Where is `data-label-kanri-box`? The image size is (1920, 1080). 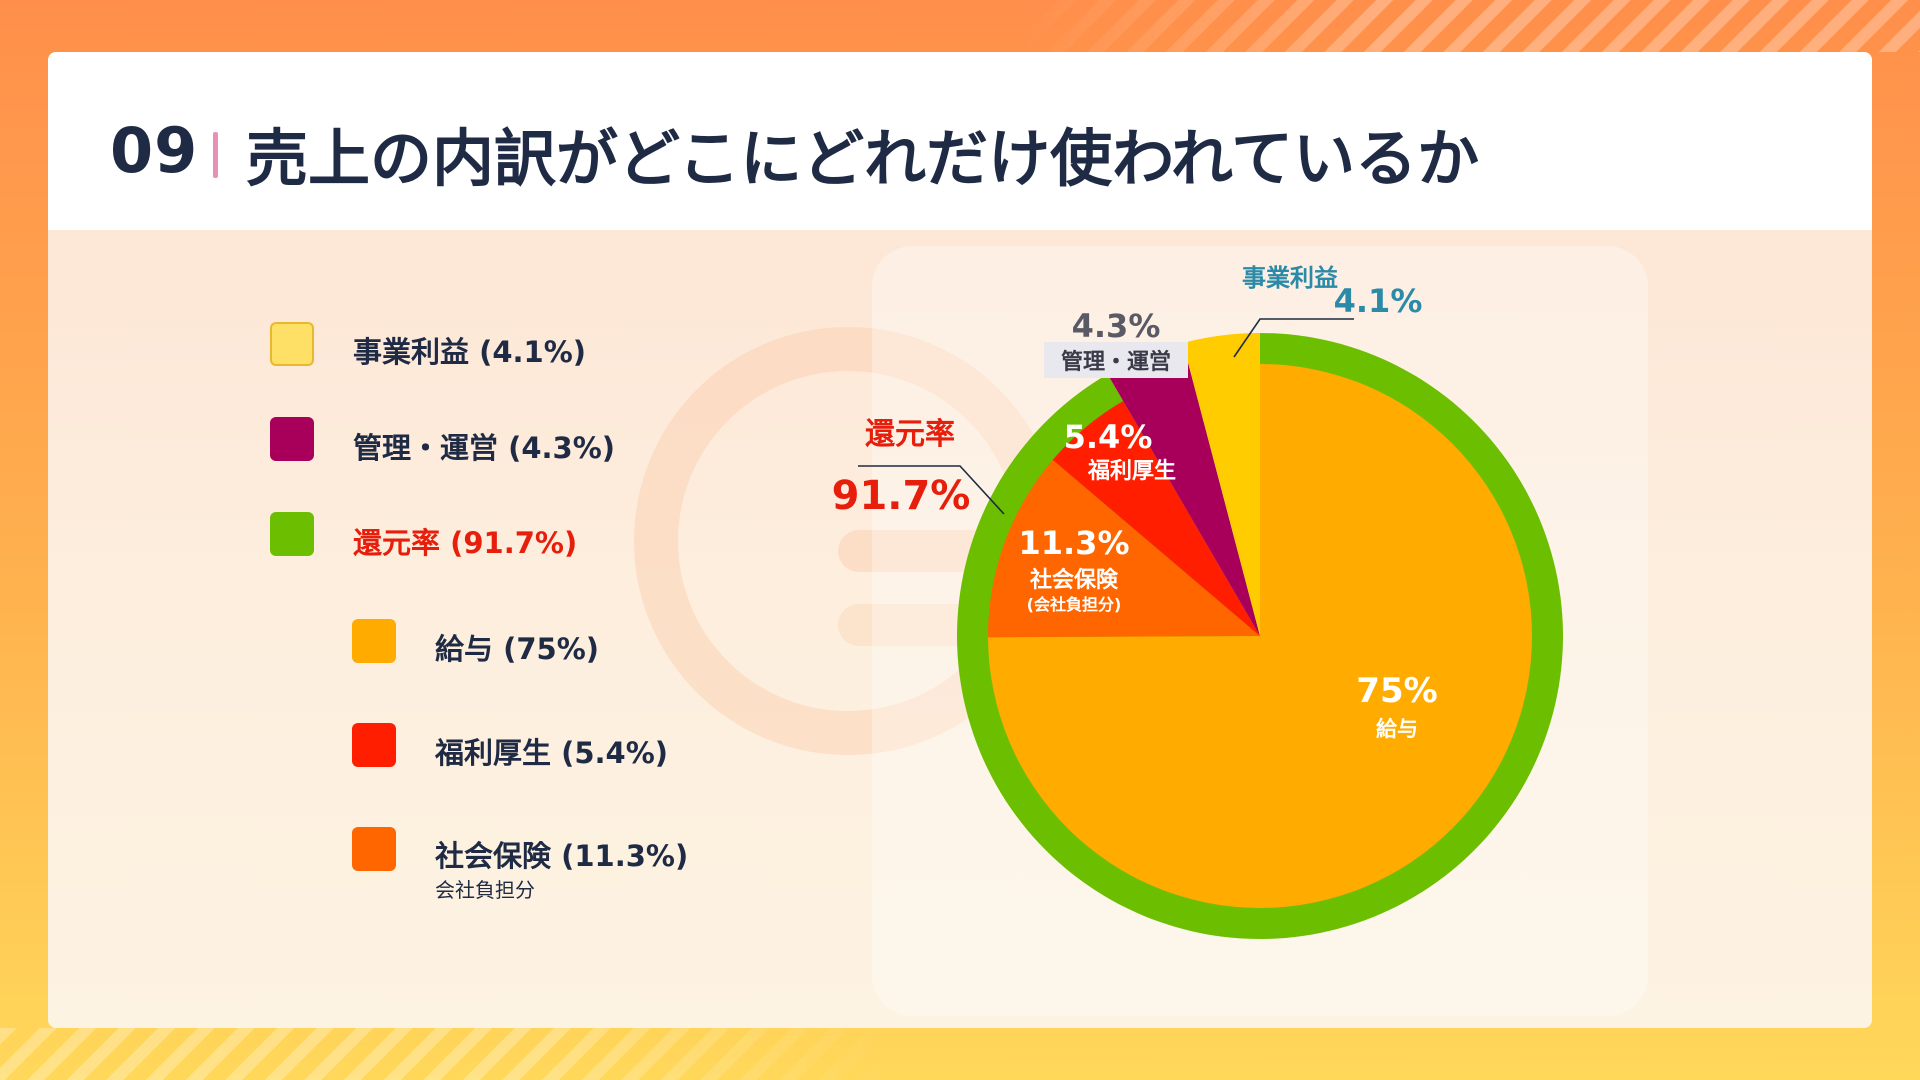
data-label-kanri-box is located at coordinates (1116, 360).